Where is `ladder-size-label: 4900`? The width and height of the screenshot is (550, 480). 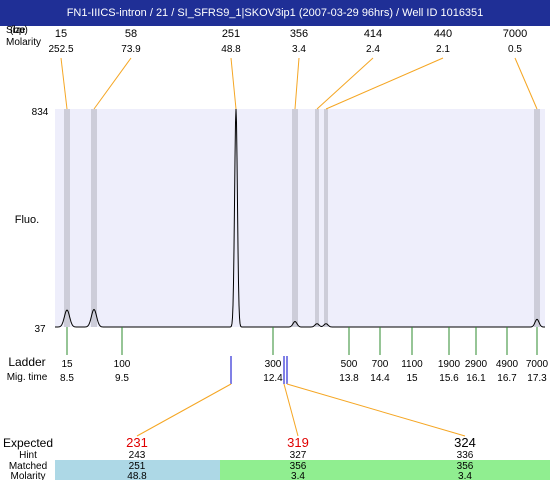 ladder-size-label: 4900 is located at coordinates (507, 364).